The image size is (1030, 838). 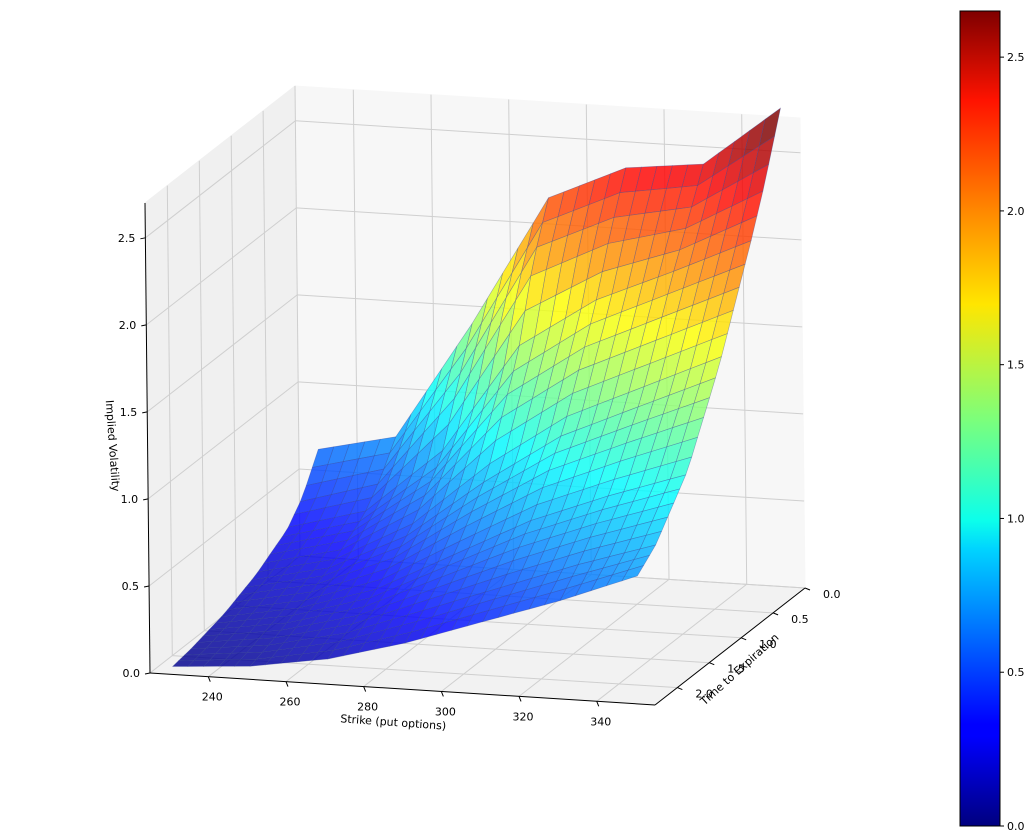 What do you see at coordinates (832, 594) in the screenshot?
I see `y-tick-label: 0.0` at bounding box center [832, 594].